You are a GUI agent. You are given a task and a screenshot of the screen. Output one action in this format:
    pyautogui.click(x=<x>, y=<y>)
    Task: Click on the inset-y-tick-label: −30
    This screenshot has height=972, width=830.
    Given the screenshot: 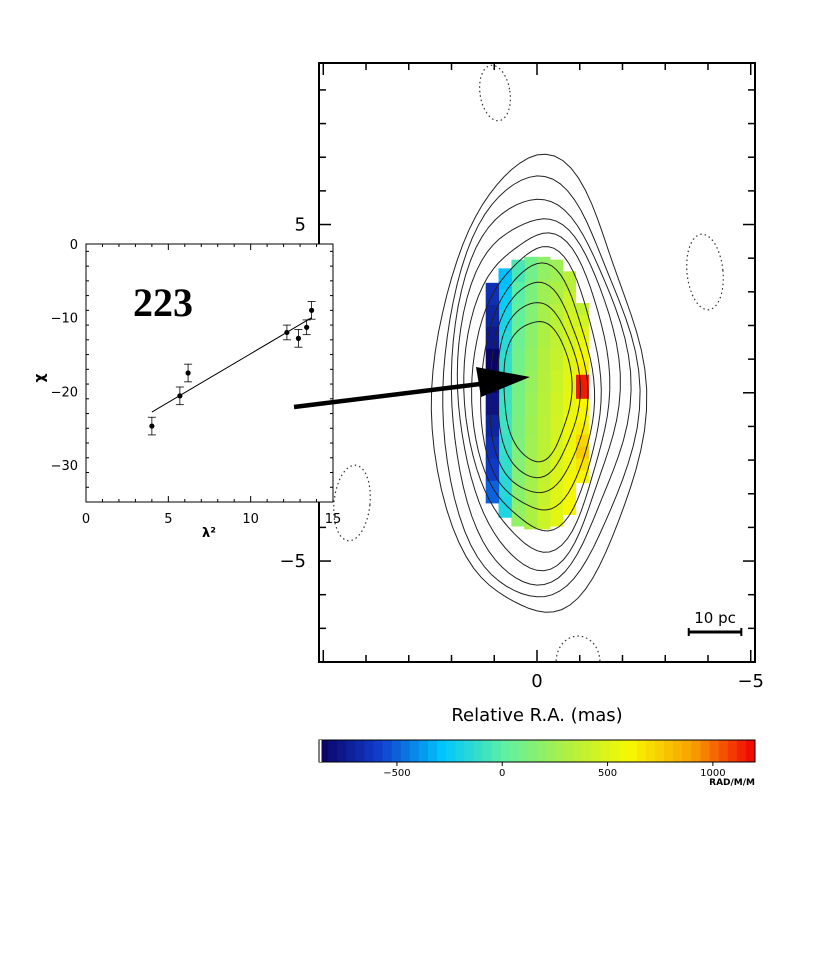 What is the action you would take?
    pyautogui.click(x=64, y=466)
    